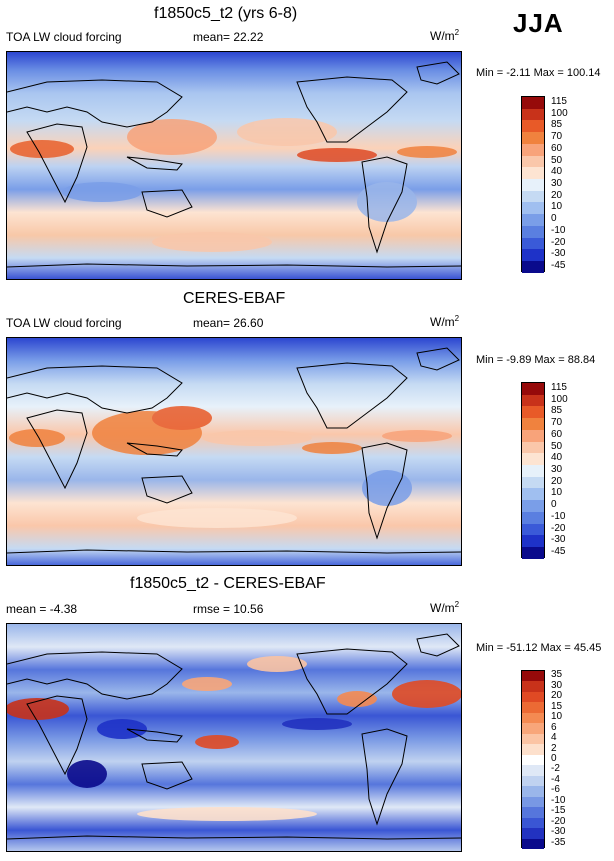 The height and width of the screenshot is (861, 614). What do you see at coordinates (228, 583) in the screenshot?
I see `panel3-title: f1850c5_t2 - CERES-EBAF` at bounding box center [228, 583].